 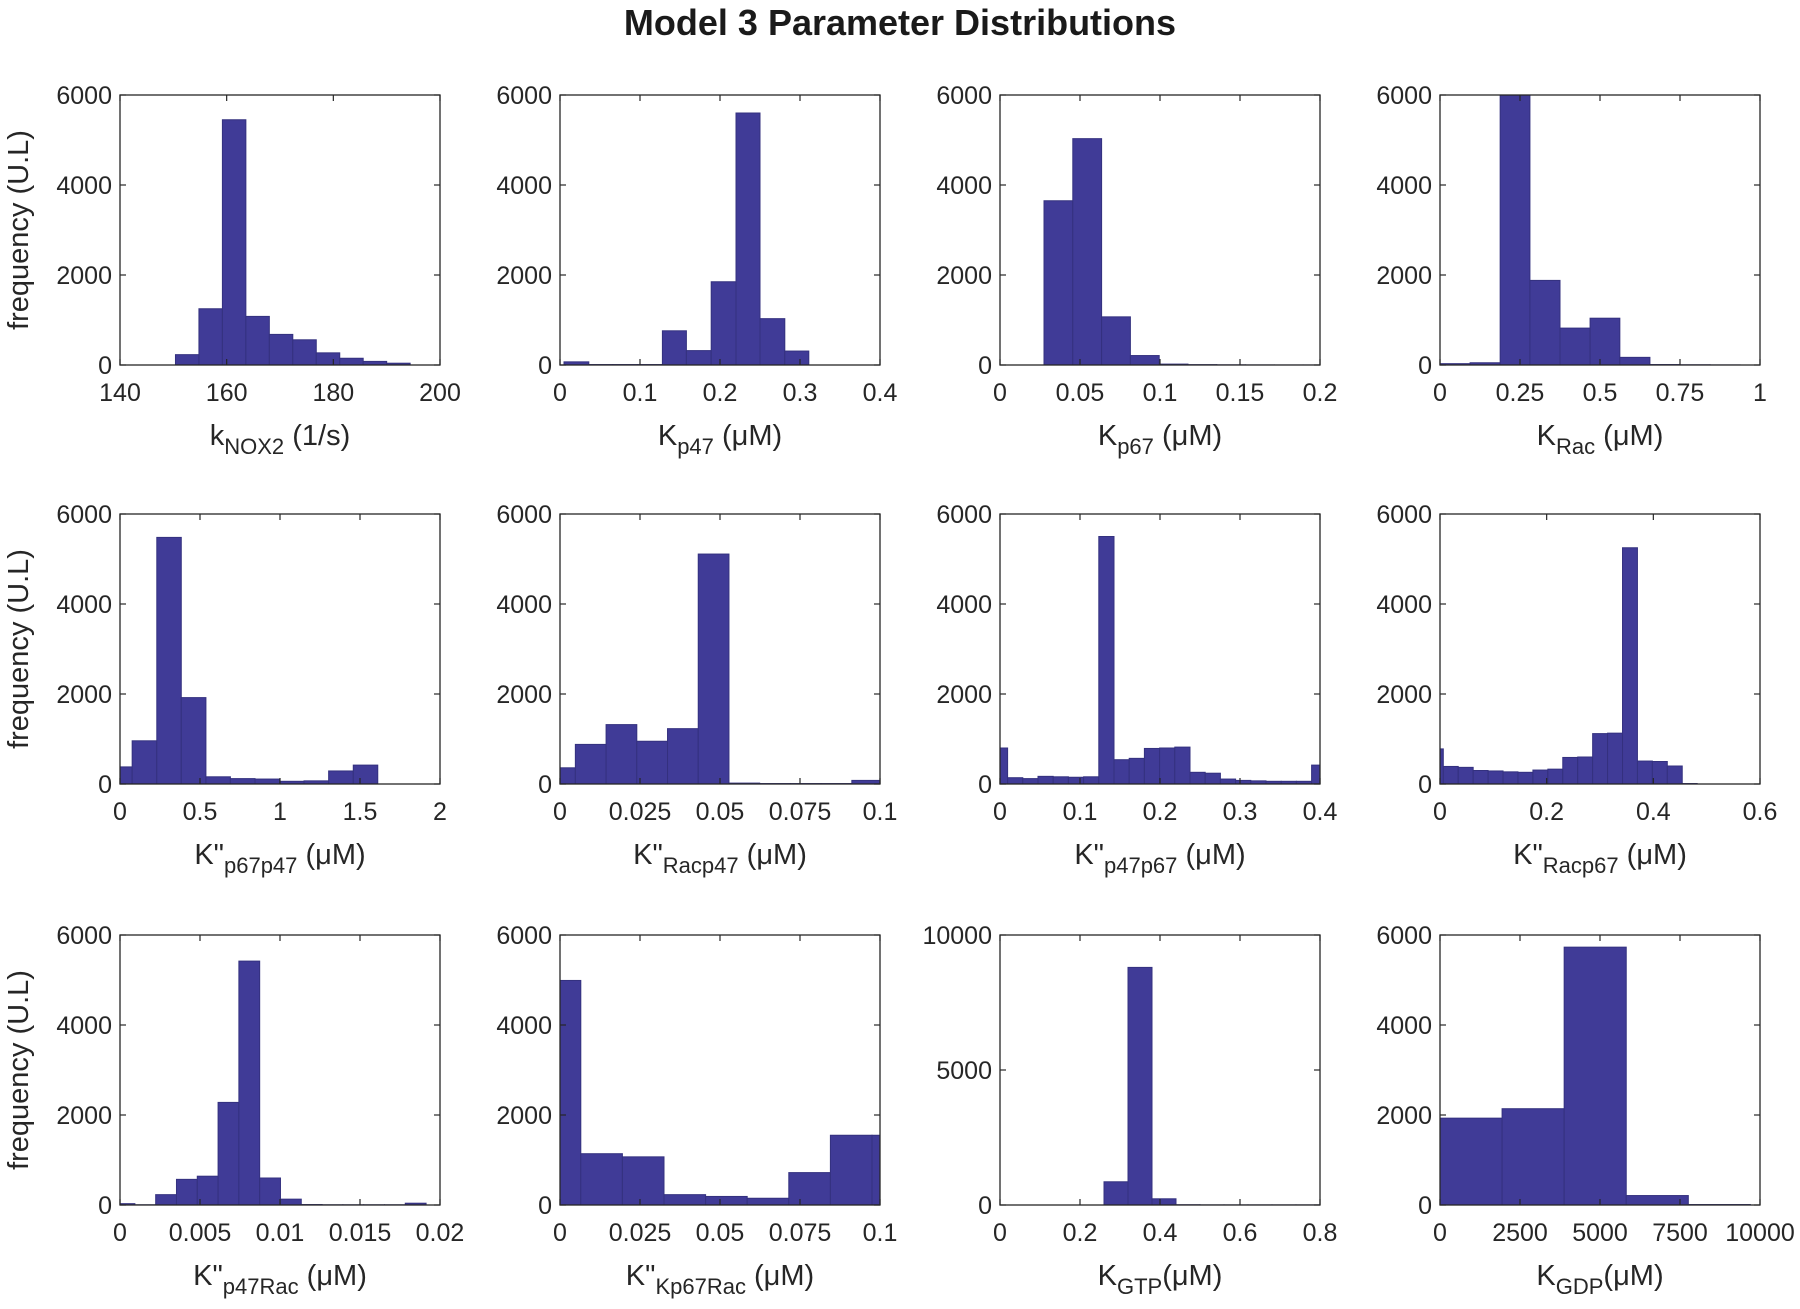 What do you see at coordinates (957, 936) in the screenshot?
I see `y-tick-label: 10000` at bounding box center [957, 936].